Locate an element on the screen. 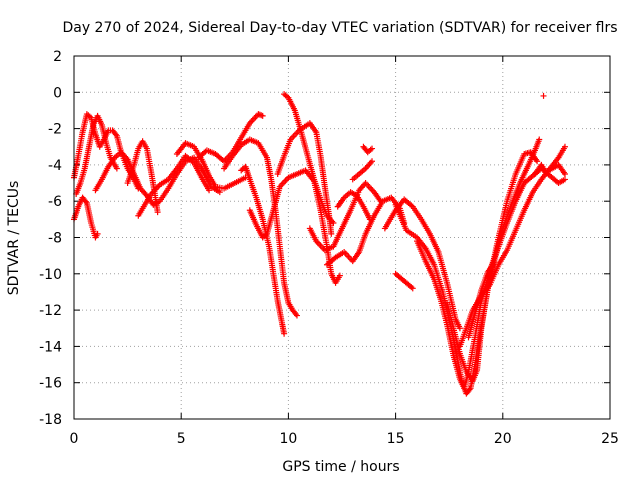 Image resolution: width=640 pixels, height=480 pixels. x-tick-label: 5 is located at coordinates (181, 439).